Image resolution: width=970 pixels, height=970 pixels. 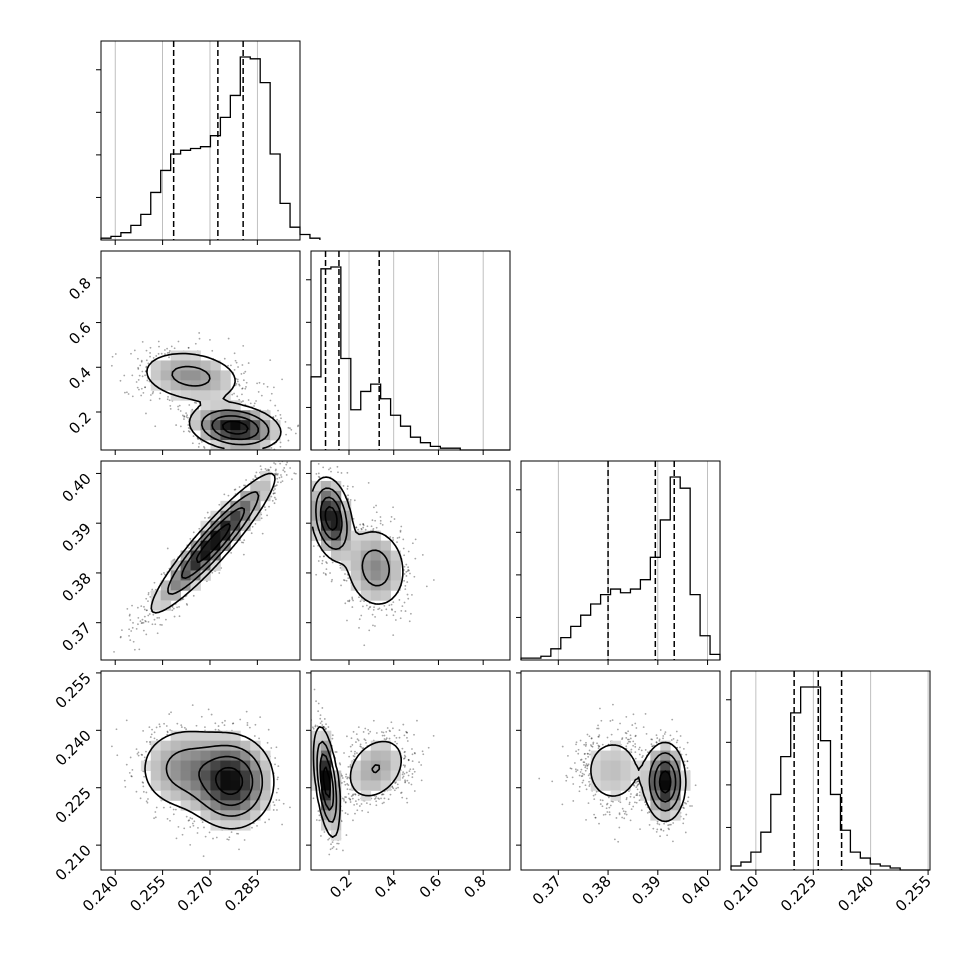 What do you see at coordinates (665, 782) in the screenshot?
I see `contour-line` at bounding box center [665, 782].